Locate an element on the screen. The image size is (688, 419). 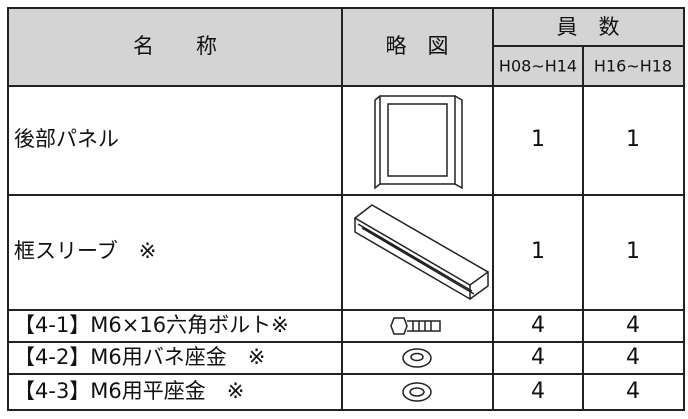
row-name: 【4-3】M6用平座金 ※ is located at coordinates (129, 391).